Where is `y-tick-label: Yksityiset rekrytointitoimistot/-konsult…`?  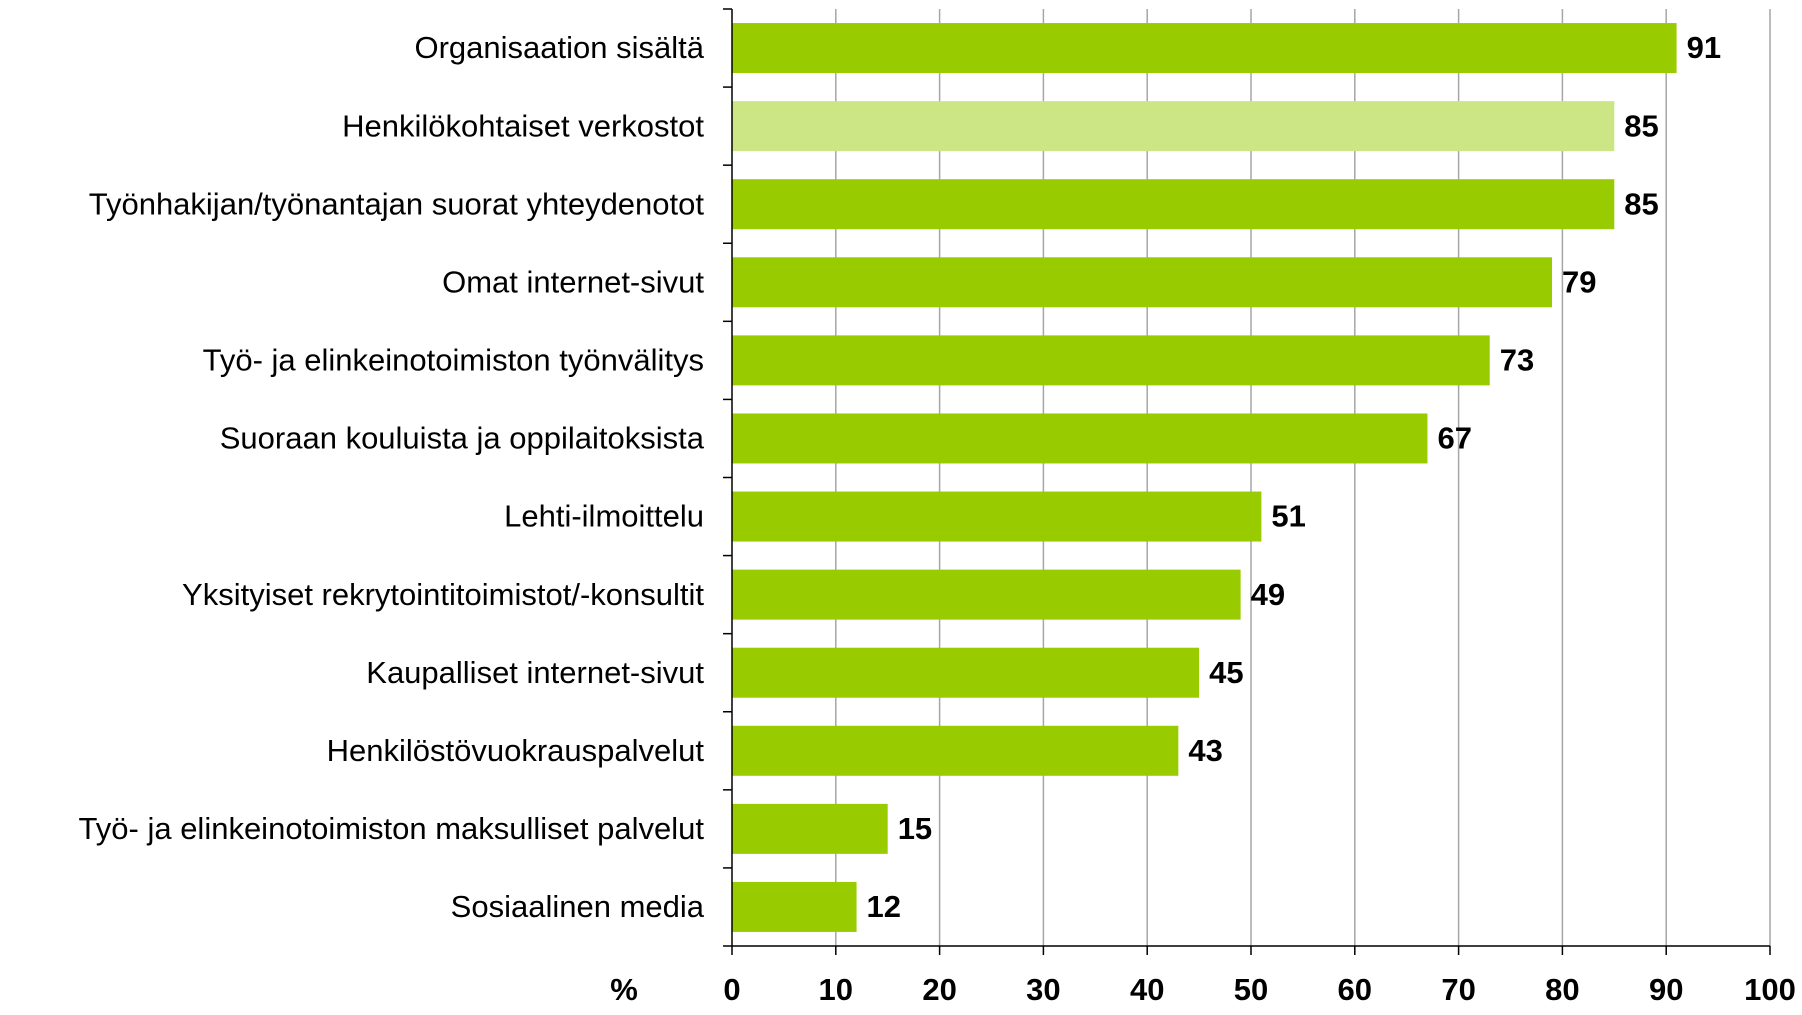 y-tick-label: Yksityiset rekrytointitoimistot/-konsult… is located at coordinates (443, 594).